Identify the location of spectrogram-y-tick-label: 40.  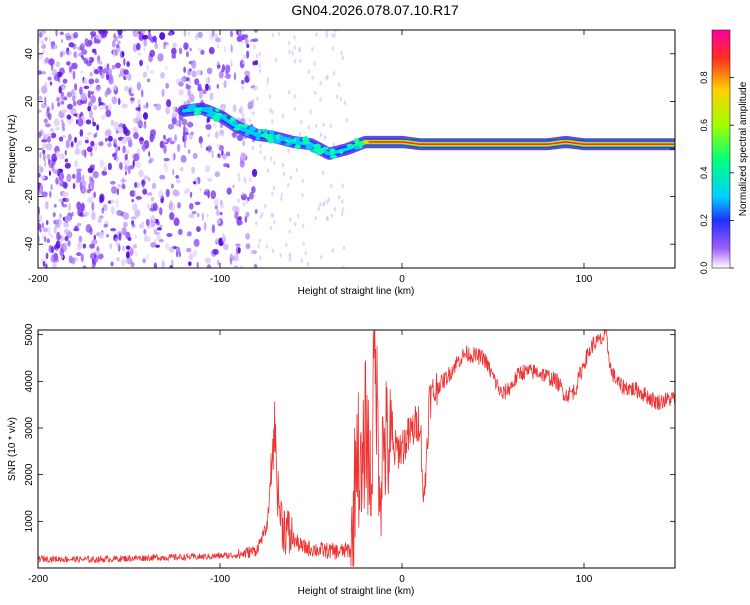
(29, 54).